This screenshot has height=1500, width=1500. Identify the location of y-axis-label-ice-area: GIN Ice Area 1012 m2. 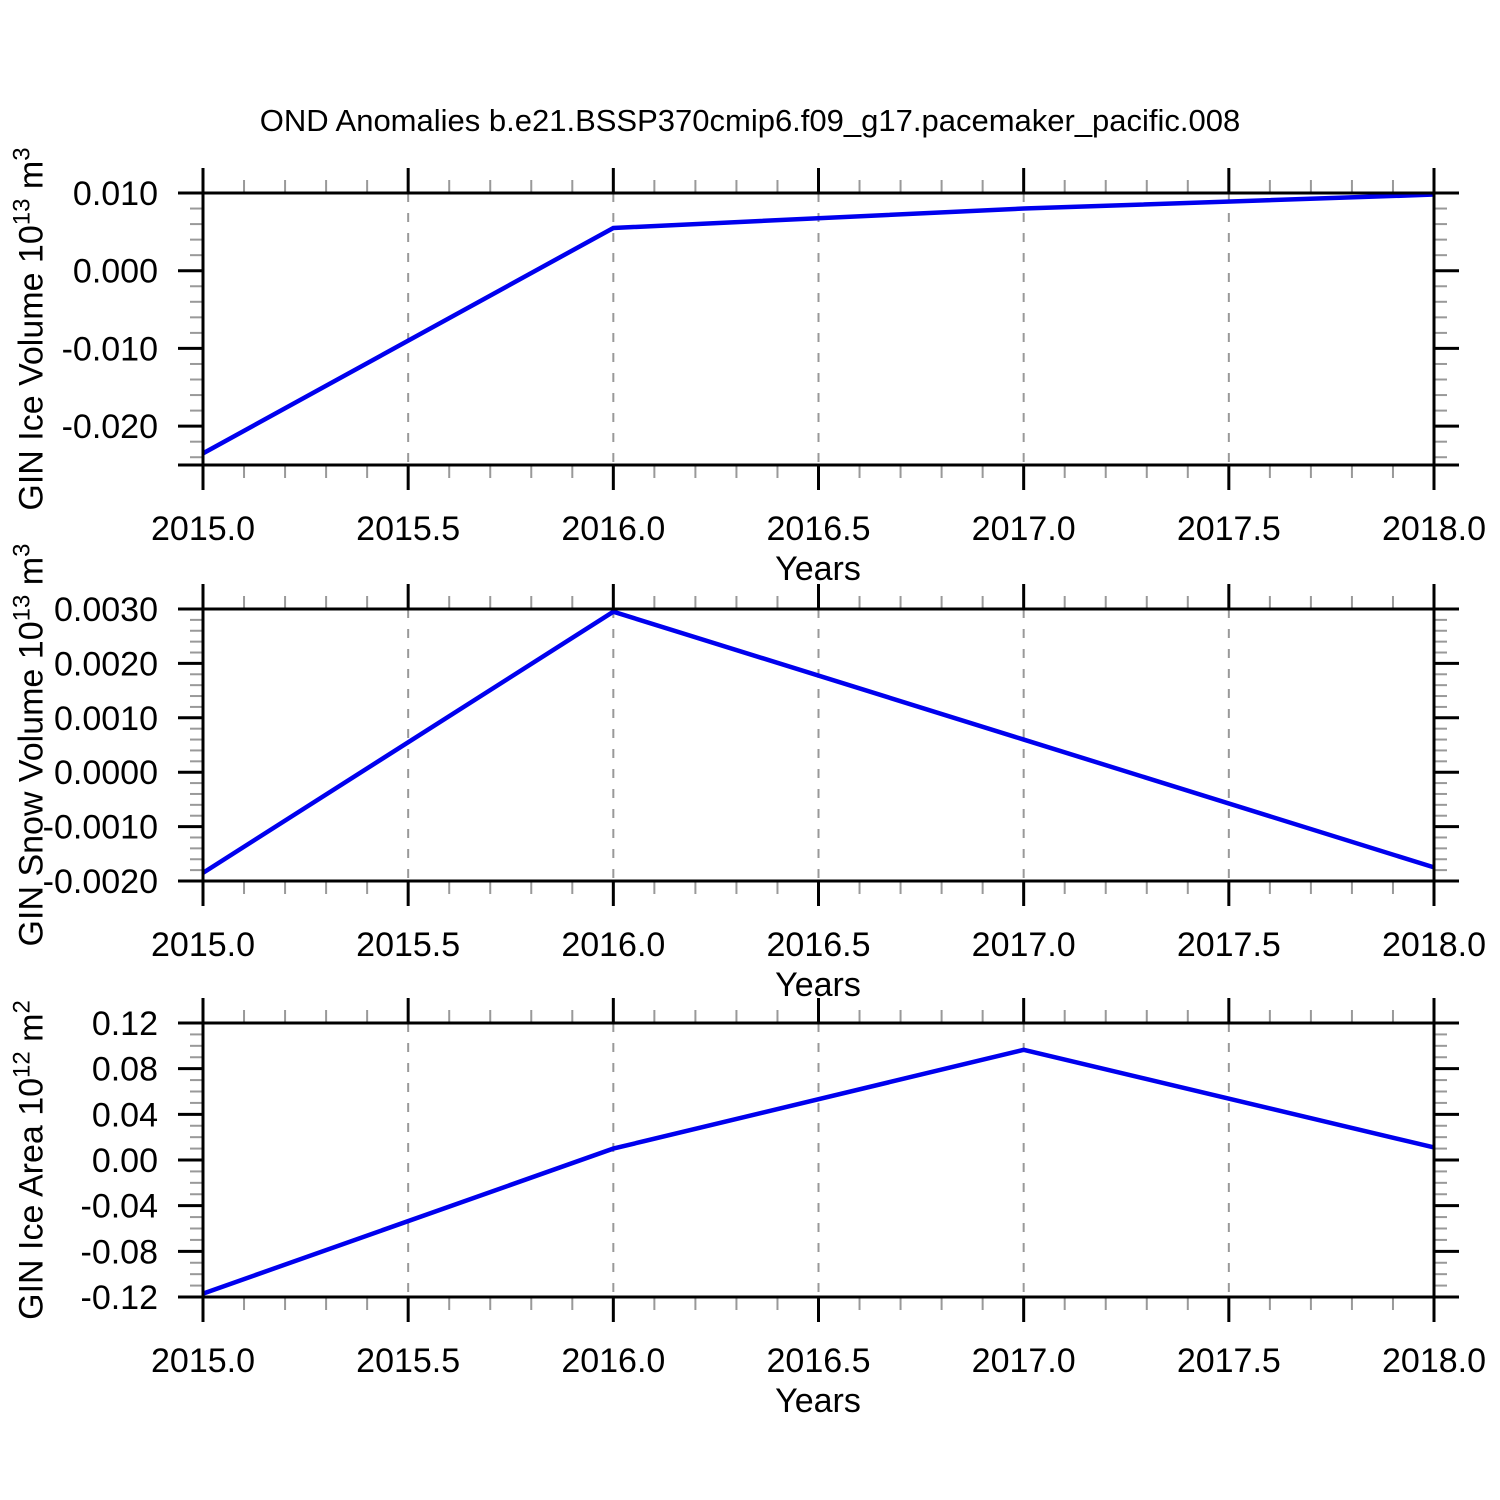
(30, 1160).